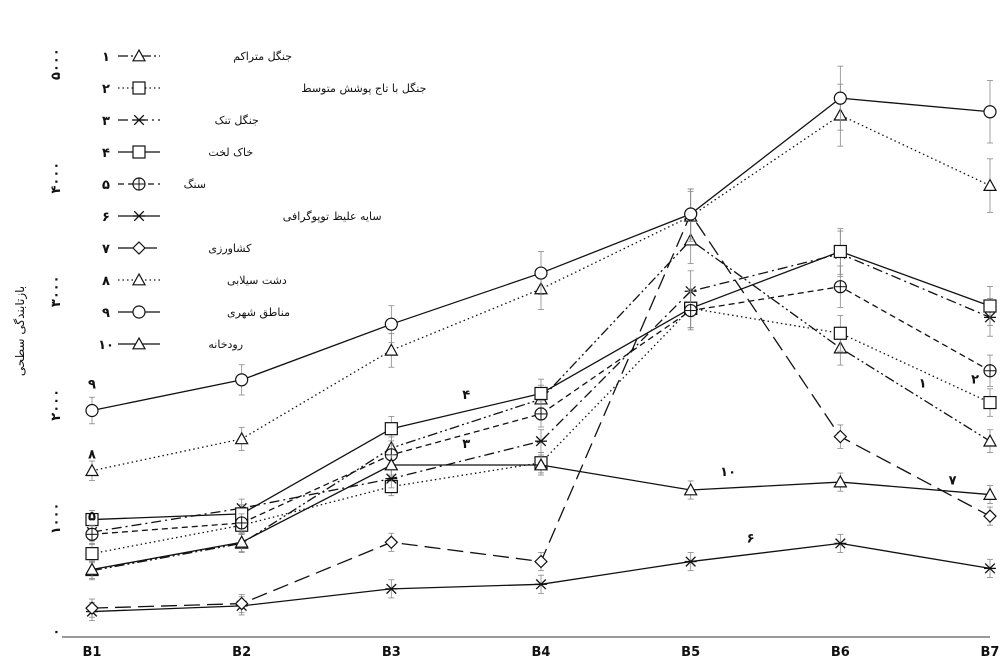 The image size is (1001, 660). Describe the element at coordinates (237, 120) in the screenshot. I see `legend-label: جنگل تنک` at that location.